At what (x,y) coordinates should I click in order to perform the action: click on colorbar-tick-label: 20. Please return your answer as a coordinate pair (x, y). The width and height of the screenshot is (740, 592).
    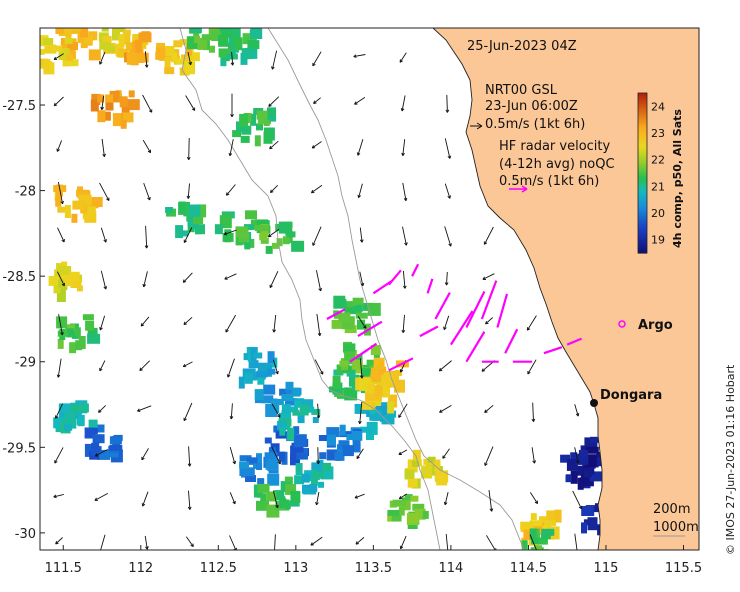
    Looking at the image, I should click on (658, 213).